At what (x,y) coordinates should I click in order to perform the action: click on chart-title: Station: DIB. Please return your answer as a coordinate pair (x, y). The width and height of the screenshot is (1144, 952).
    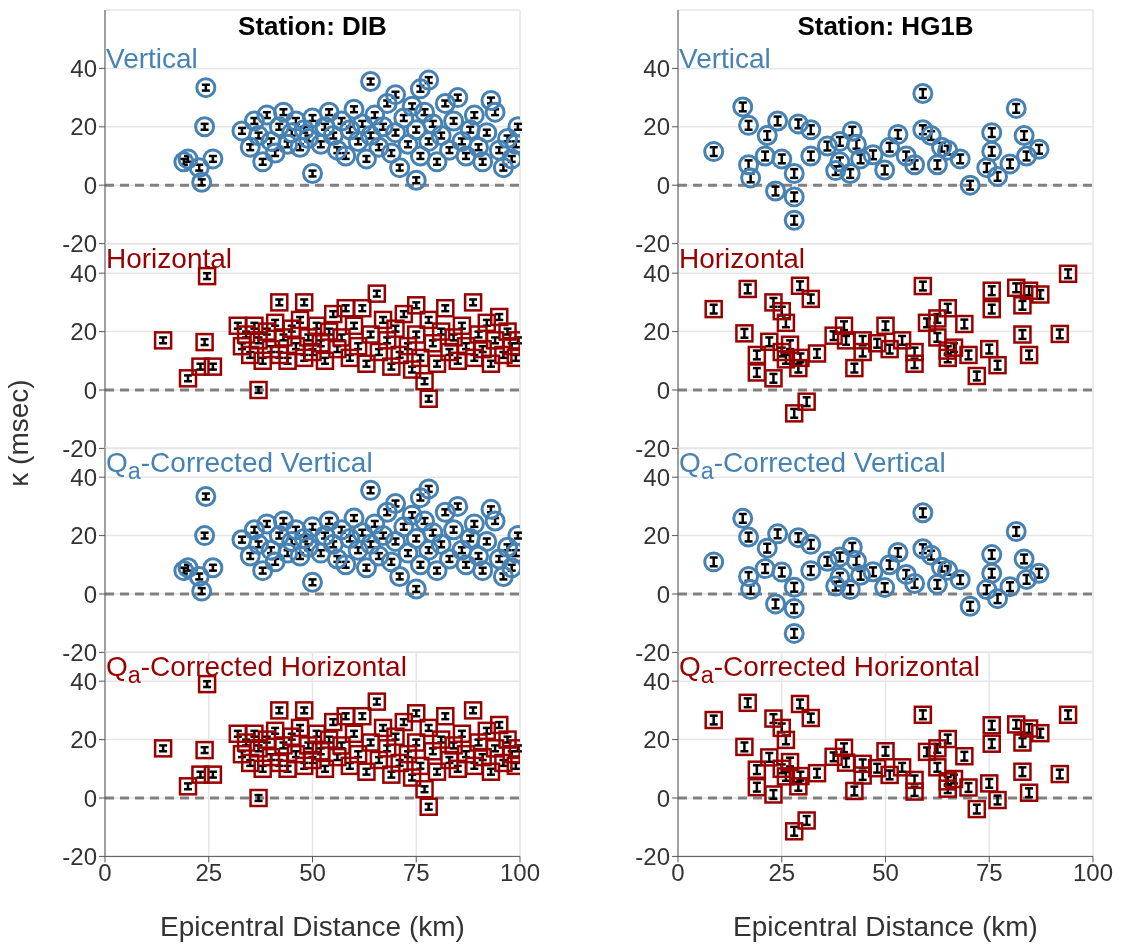
    Looking at the image, I should click on (312, 26).